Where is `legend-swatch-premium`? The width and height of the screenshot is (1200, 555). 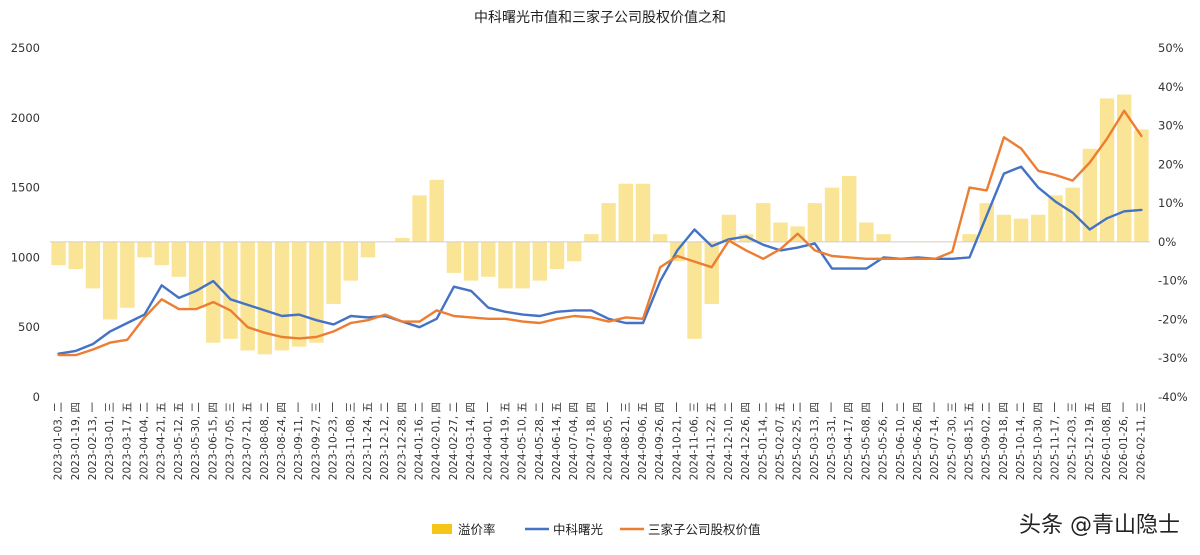
legend-swatch-premium is located at coordinates (442, 529).